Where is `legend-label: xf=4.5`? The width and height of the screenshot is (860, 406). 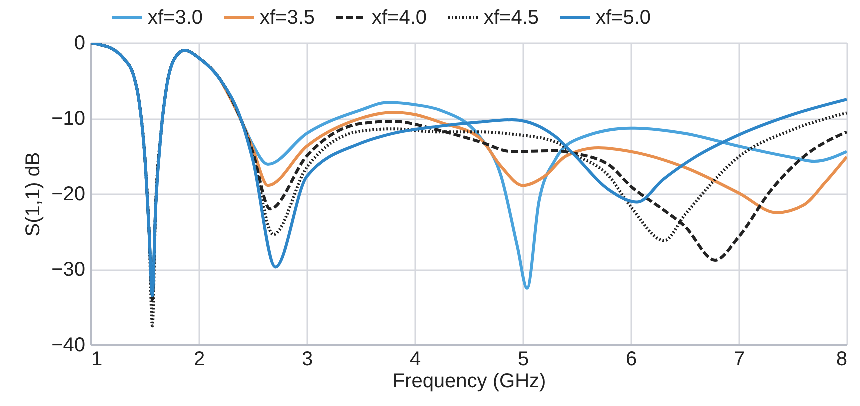
legend-label: xf=4.5 is located at coordinates (512, 17).